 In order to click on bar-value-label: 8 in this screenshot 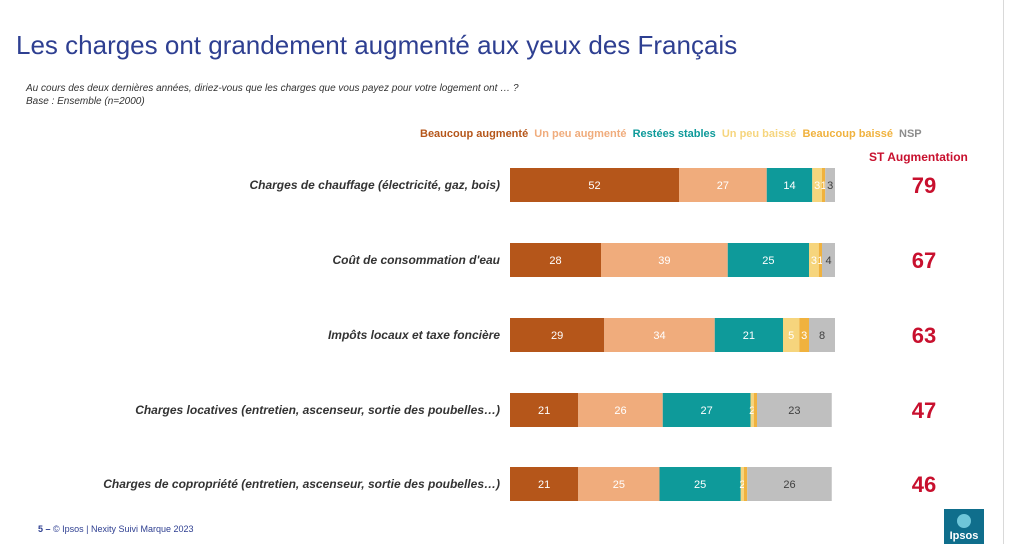, I will do `click(822, 336)`.